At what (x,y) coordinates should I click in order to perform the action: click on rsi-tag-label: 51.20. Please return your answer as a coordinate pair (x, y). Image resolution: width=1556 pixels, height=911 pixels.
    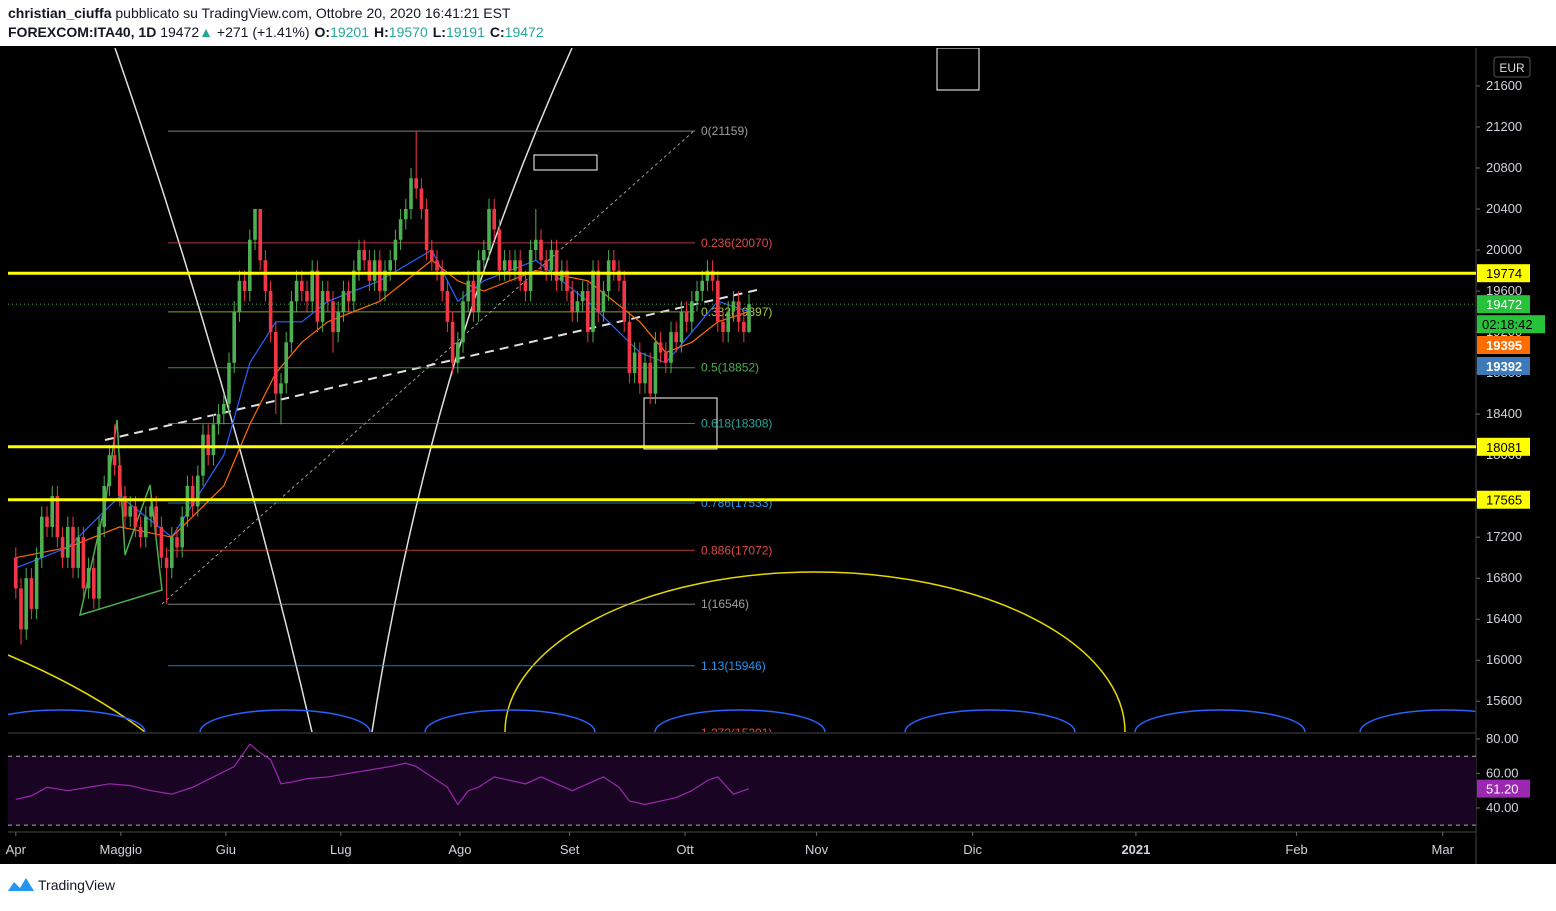
    Looking at the image, I should click on (1502, 789).